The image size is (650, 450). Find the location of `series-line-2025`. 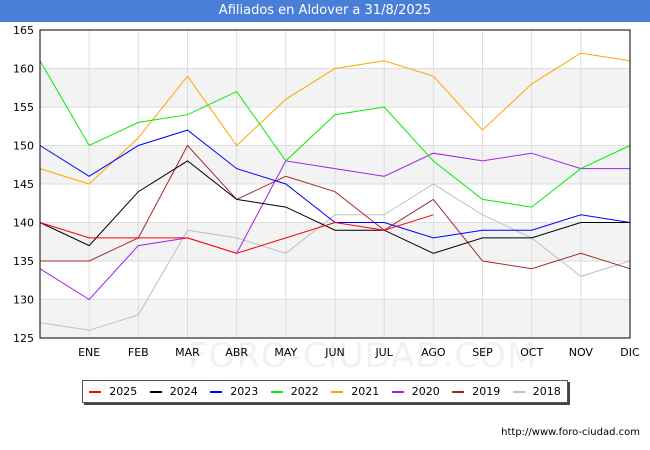

series-line-2025 is located at coordinates (236, 234).